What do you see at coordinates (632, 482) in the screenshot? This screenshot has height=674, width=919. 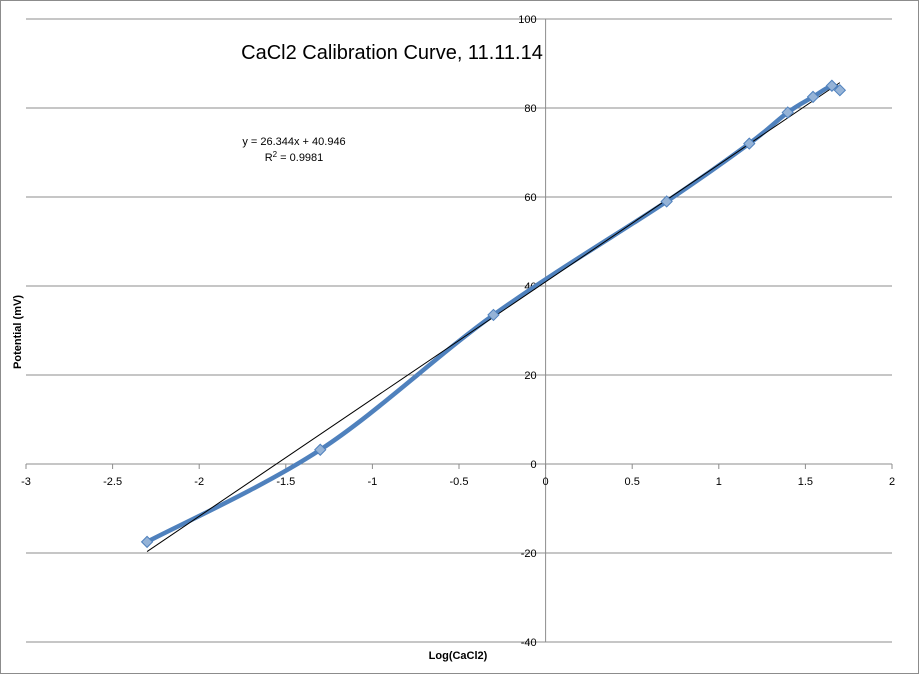 I see `x-tick-label: 0.5` at bounding box center [632, 482].